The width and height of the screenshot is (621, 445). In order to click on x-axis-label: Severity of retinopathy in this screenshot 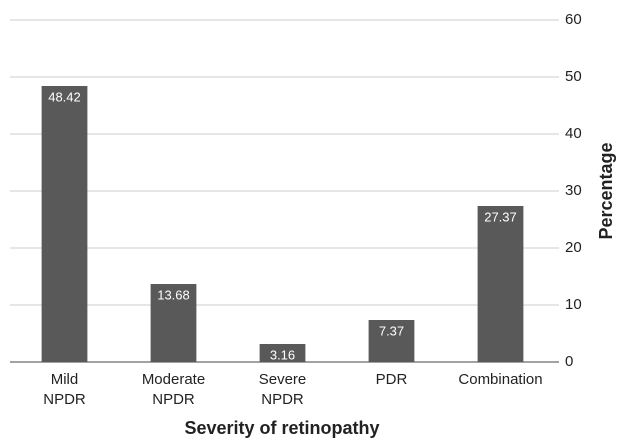, I will do `click(281, 428)`.